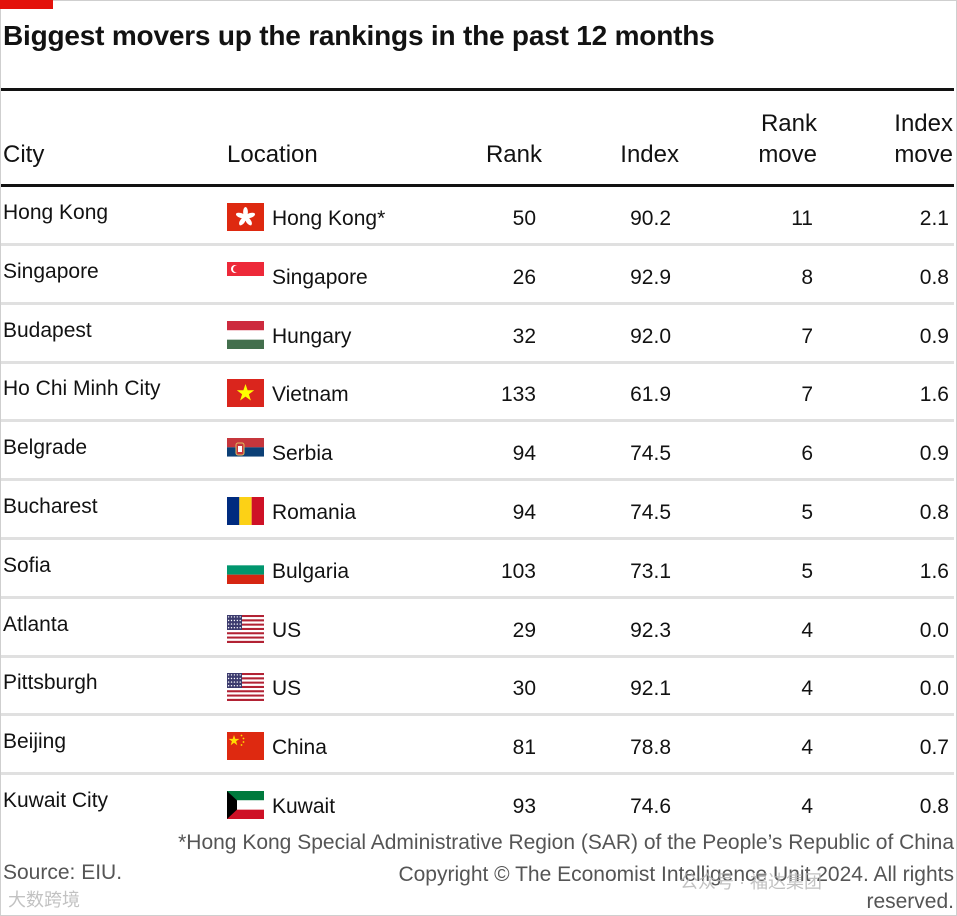 The height and width of the screenshot is (916, 957). What do you see at coordinates (245, 805) in the screenshot?
I see `kuwait-flag-icon` at bounding box center [245, 805].